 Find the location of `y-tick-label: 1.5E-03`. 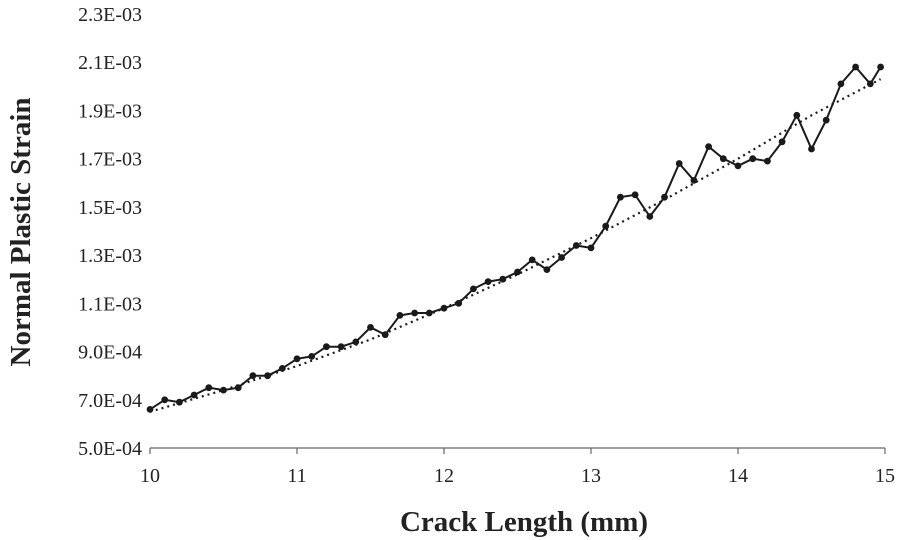

y-tick-label: 1.5E-03 is located at coordinates (110, 208).